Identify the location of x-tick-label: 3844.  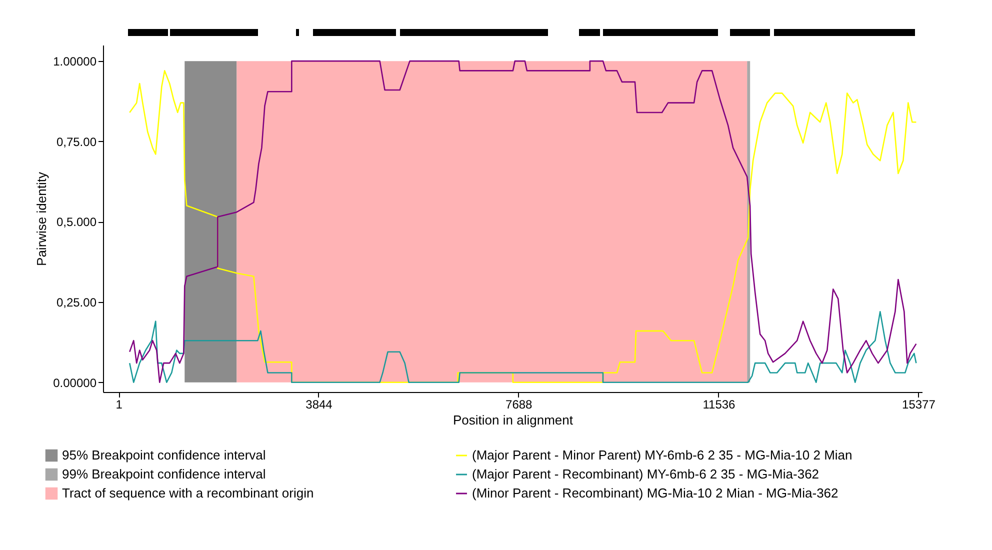
(319, 405).